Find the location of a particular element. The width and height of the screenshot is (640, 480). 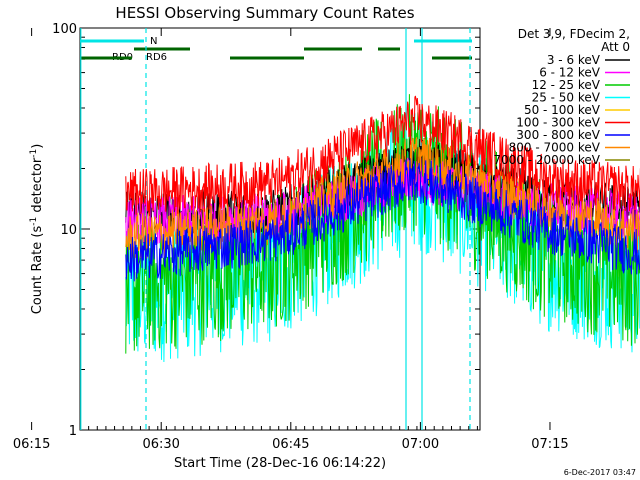

legend-label: 12 - 25 keV is located at coordinates (566, 85).